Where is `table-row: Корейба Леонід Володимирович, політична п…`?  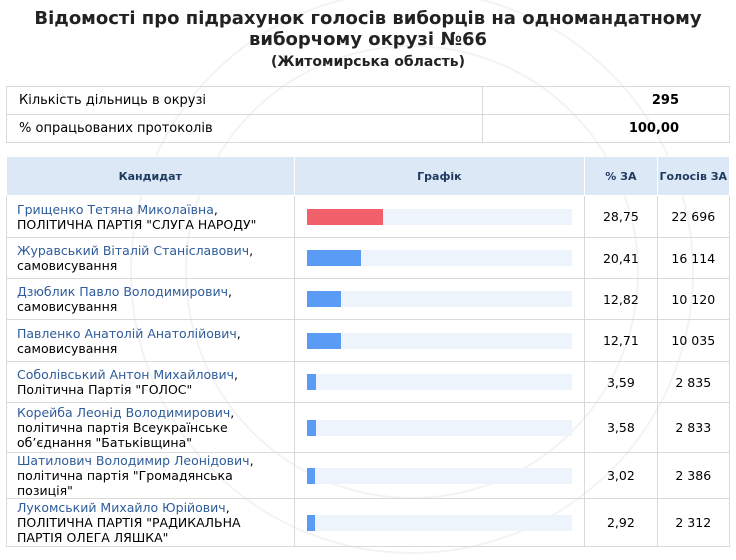
table-row: Корейба Леонід Володимирович, політична п… is located at coordinates (368, 427).